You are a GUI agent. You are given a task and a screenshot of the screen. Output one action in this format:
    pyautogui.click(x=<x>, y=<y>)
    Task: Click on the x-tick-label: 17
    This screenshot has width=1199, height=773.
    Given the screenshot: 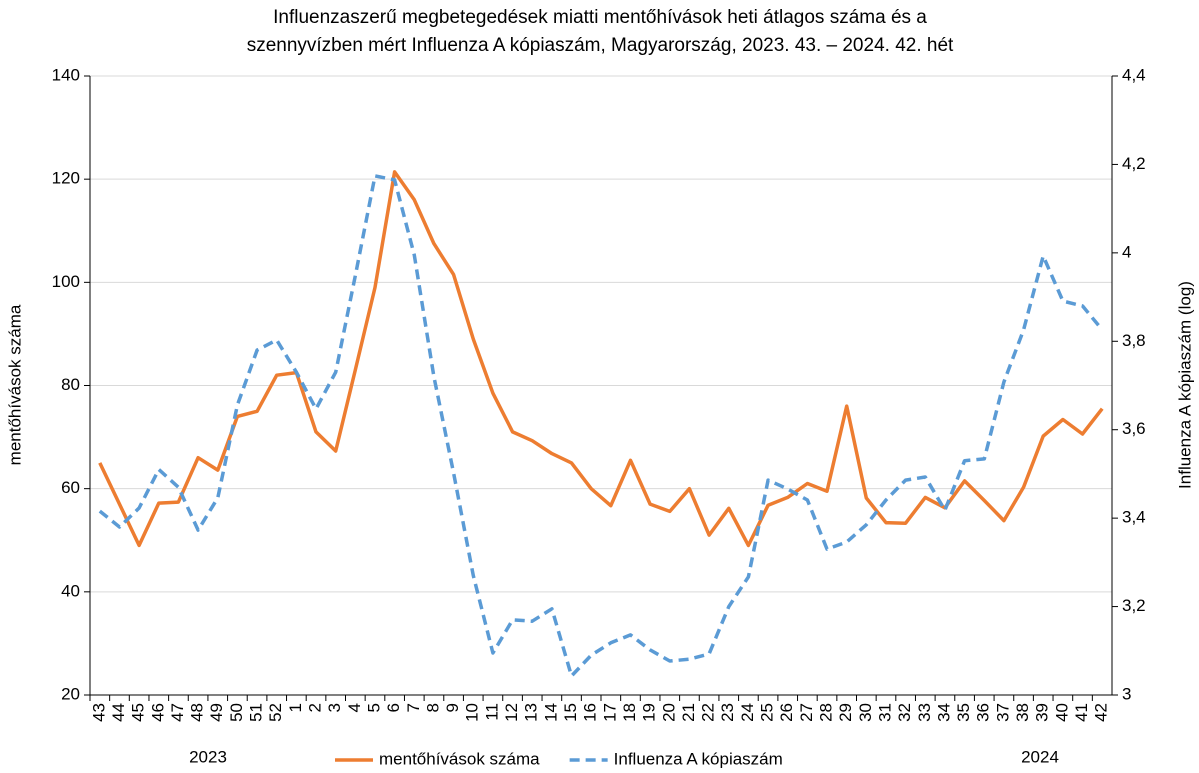 What is the action you would take?
    pyautogui.click(x=609, y=712)
    